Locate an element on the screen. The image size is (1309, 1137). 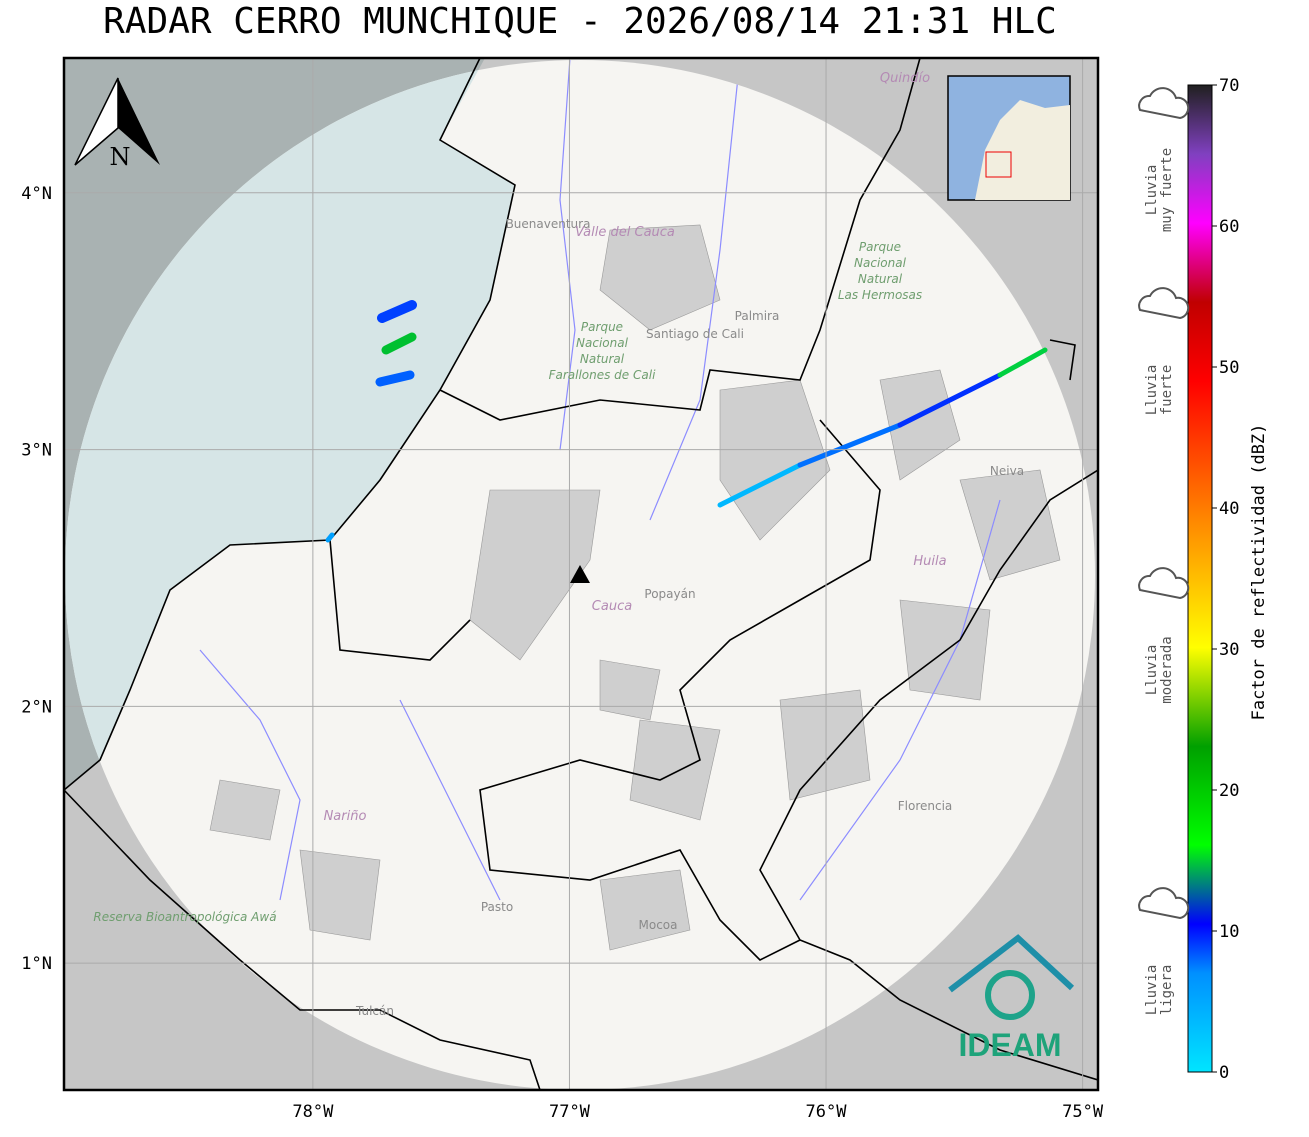
colorbar-tick-label: 10 is located at coordinates (1229, 932).